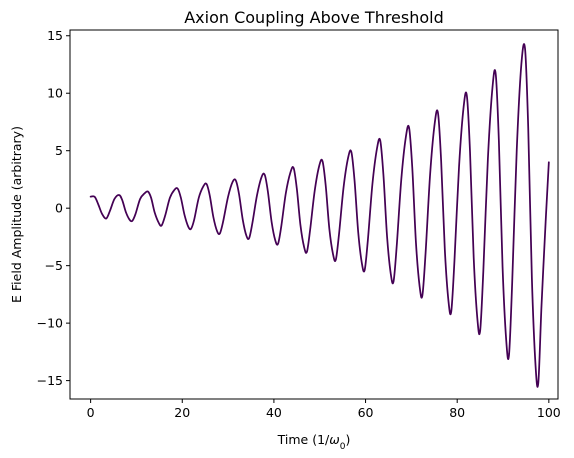  Describe the element at coordinates (182, 412) in the screenshot. I see `x-tick-label: 20` at that location.